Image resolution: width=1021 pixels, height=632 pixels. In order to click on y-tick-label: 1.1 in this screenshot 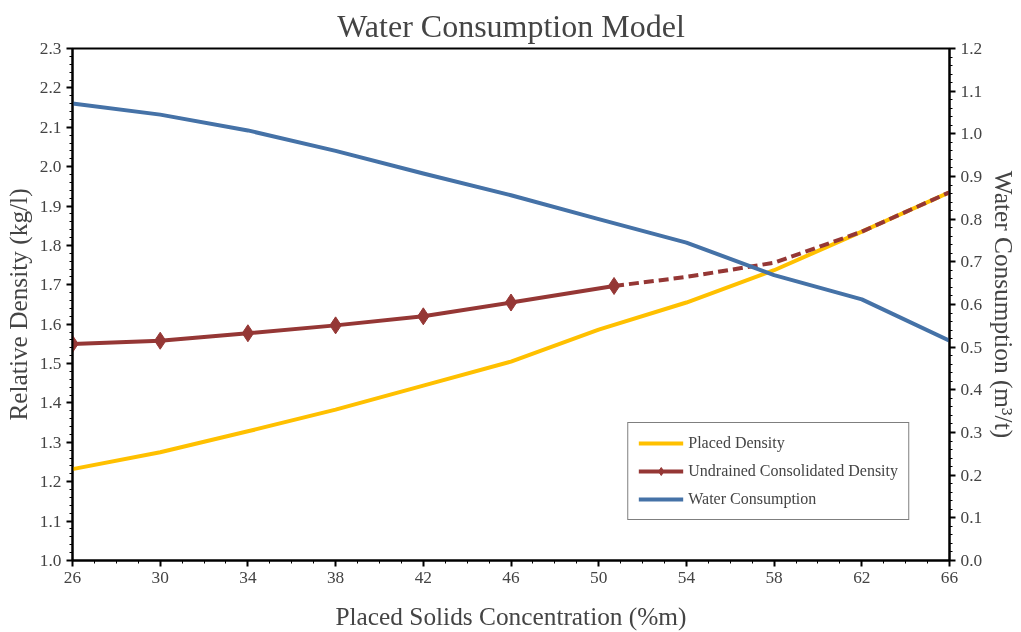, I will do `click(50, 521)`.